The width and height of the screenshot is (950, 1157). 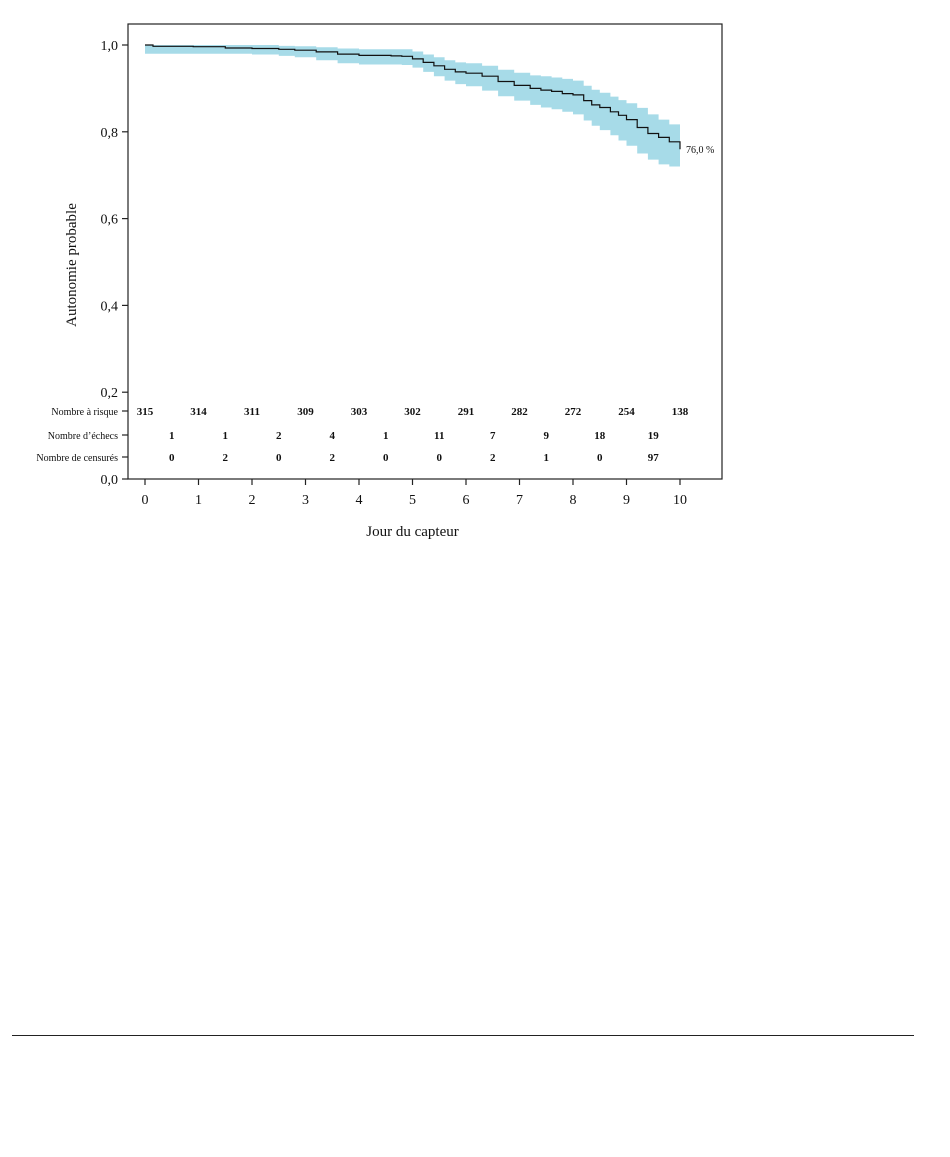 What do you see at coordinates (84, 412) in the screenshot?
I see `risk-row-label: Nombre à risque` at bounding box center [84, 412].